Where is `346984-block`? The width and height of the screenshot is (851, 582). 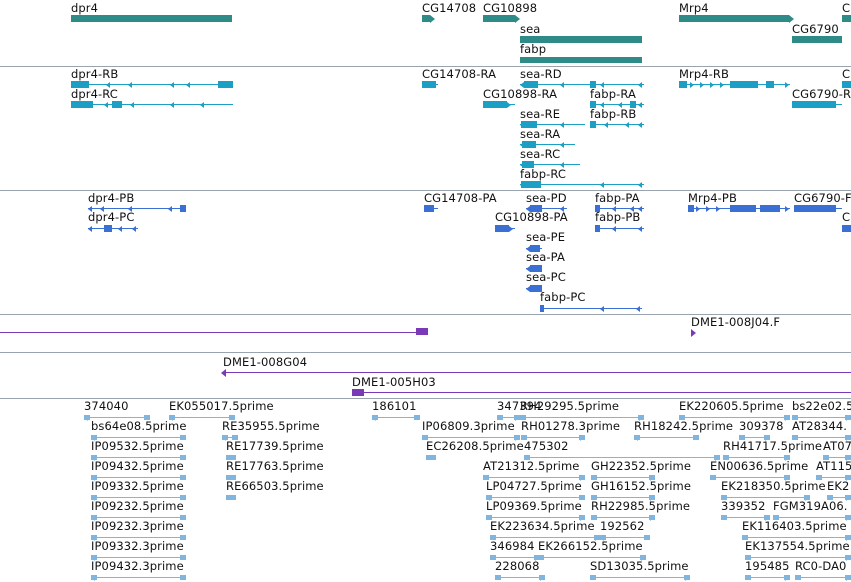 346984-block is located at coordinates (493, 557).